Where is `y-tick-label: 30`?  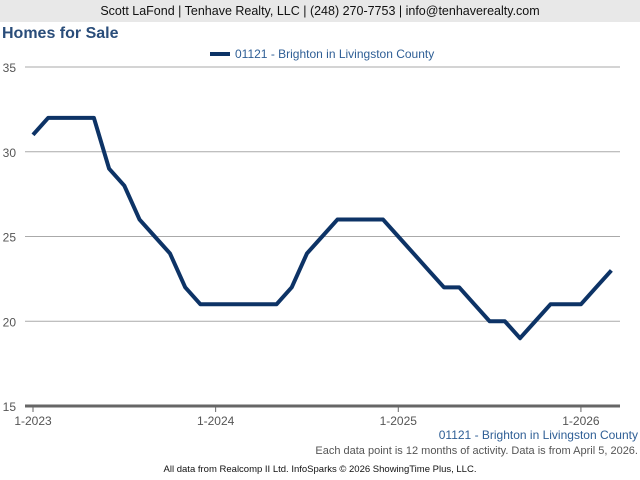 y-tick-label: 30 is located at coordinates (10, 153).